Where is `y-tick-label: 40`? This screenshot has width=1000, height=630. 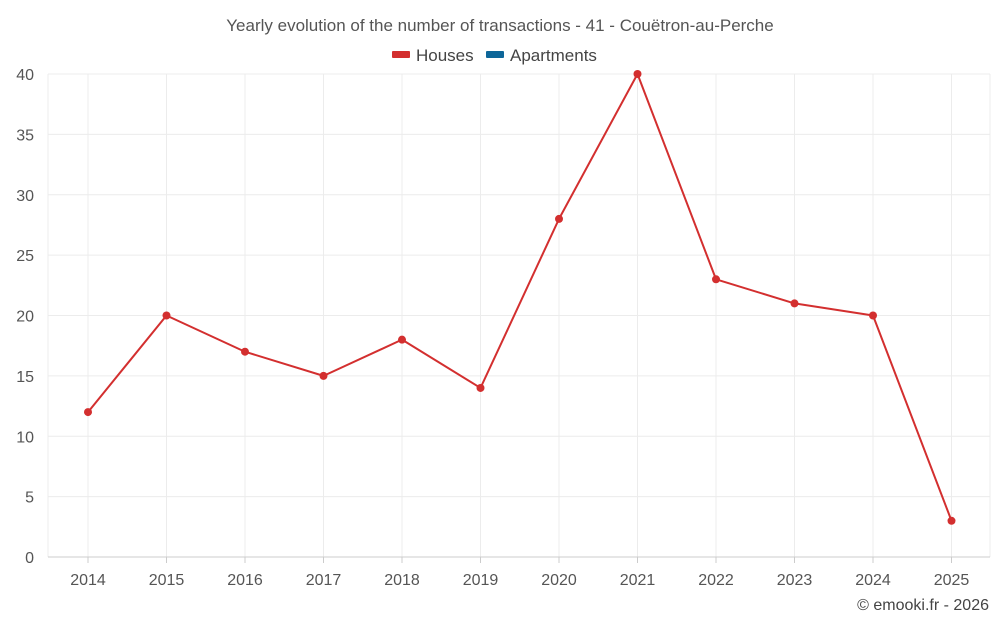 y-tick-label: 40 is located at coordinates (25, 75).